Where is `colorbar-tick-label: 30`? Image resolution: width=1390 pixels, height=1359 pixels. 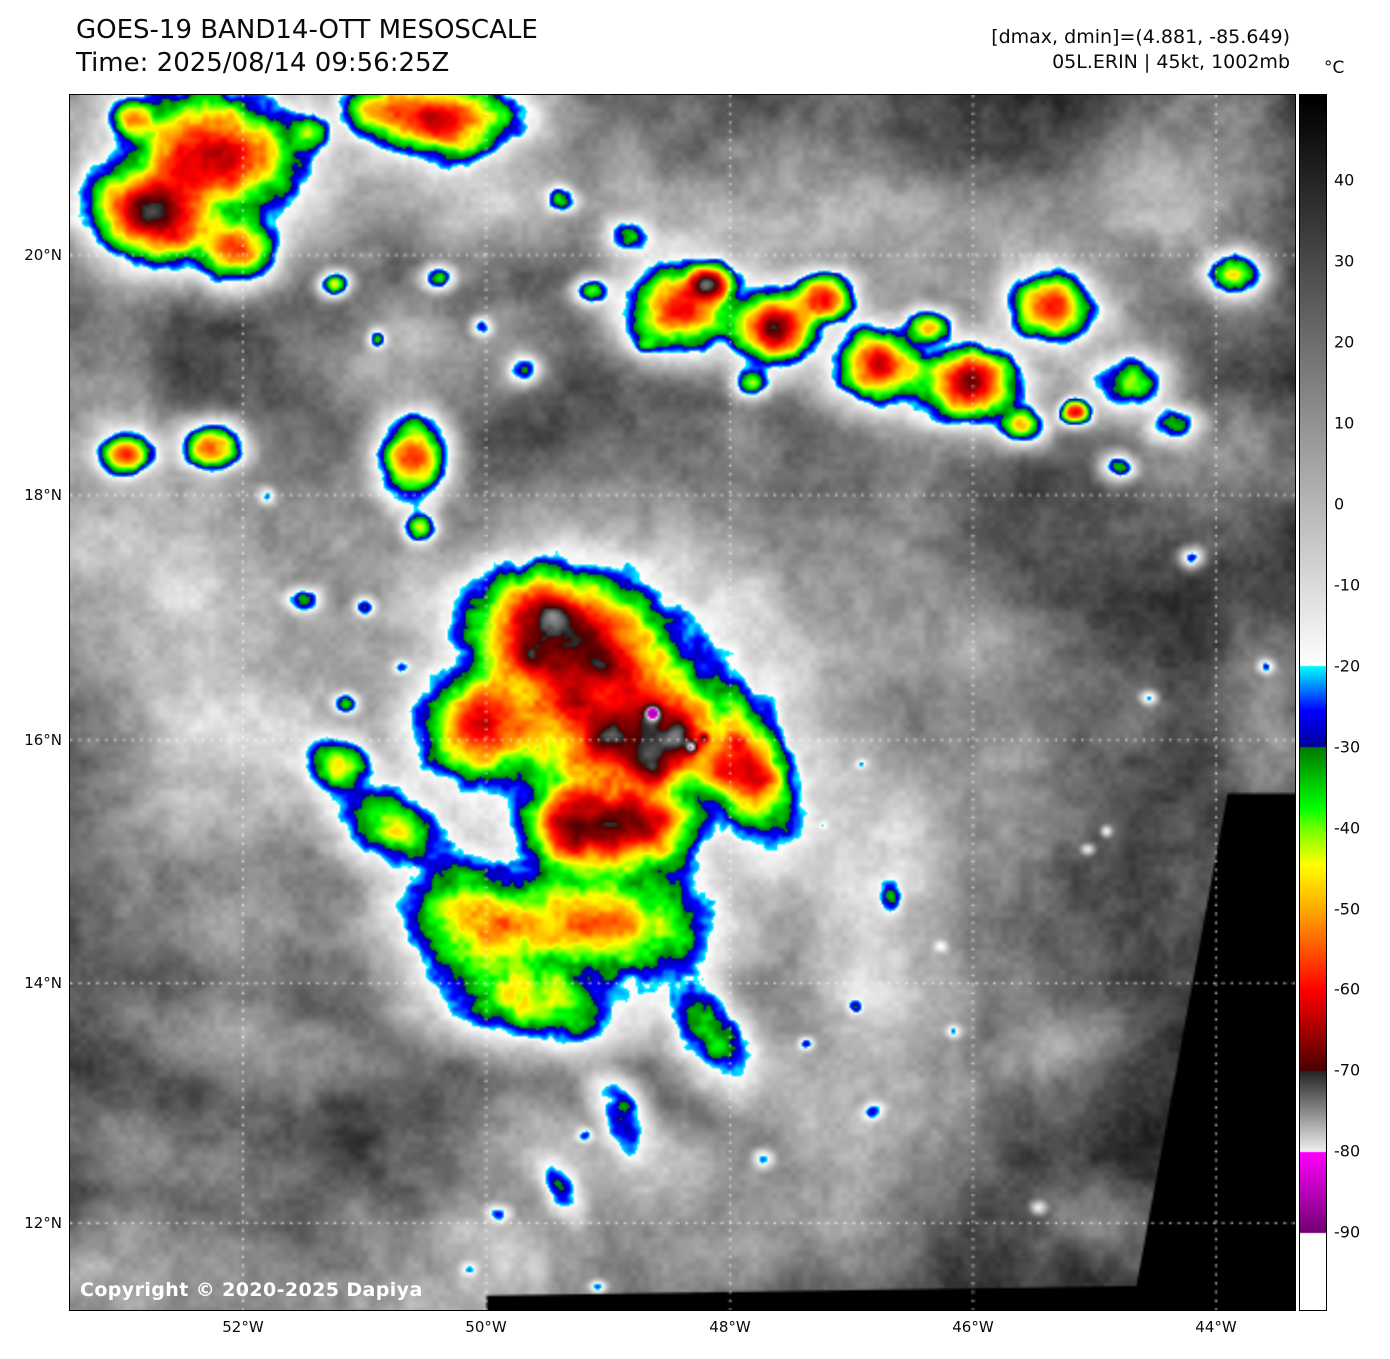
colorbar-tick-label: 30 is located at coordinates (1344, 261).